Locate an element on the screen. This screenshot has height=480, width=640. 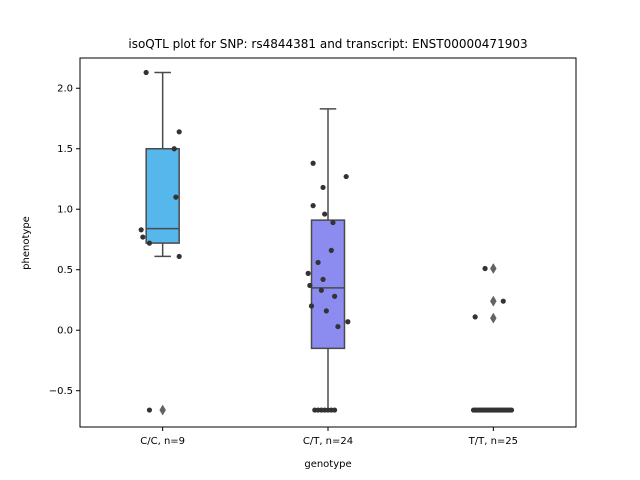
y-axis-label: phenotype is located at coordinates (26, 243).